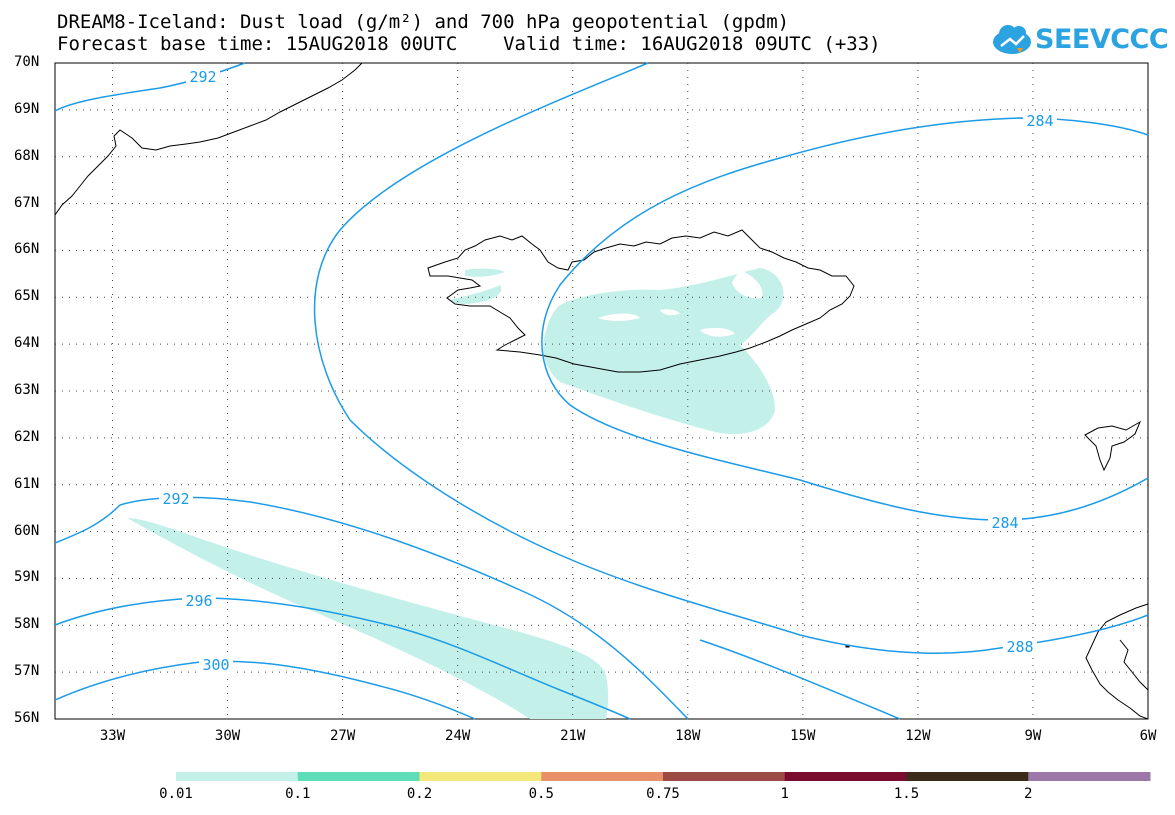 The image size is (1175, 815). What do you see at coordinates (800, 679) in the screenshot?
I see `contour-south-east` at bounding box center [800, 679].